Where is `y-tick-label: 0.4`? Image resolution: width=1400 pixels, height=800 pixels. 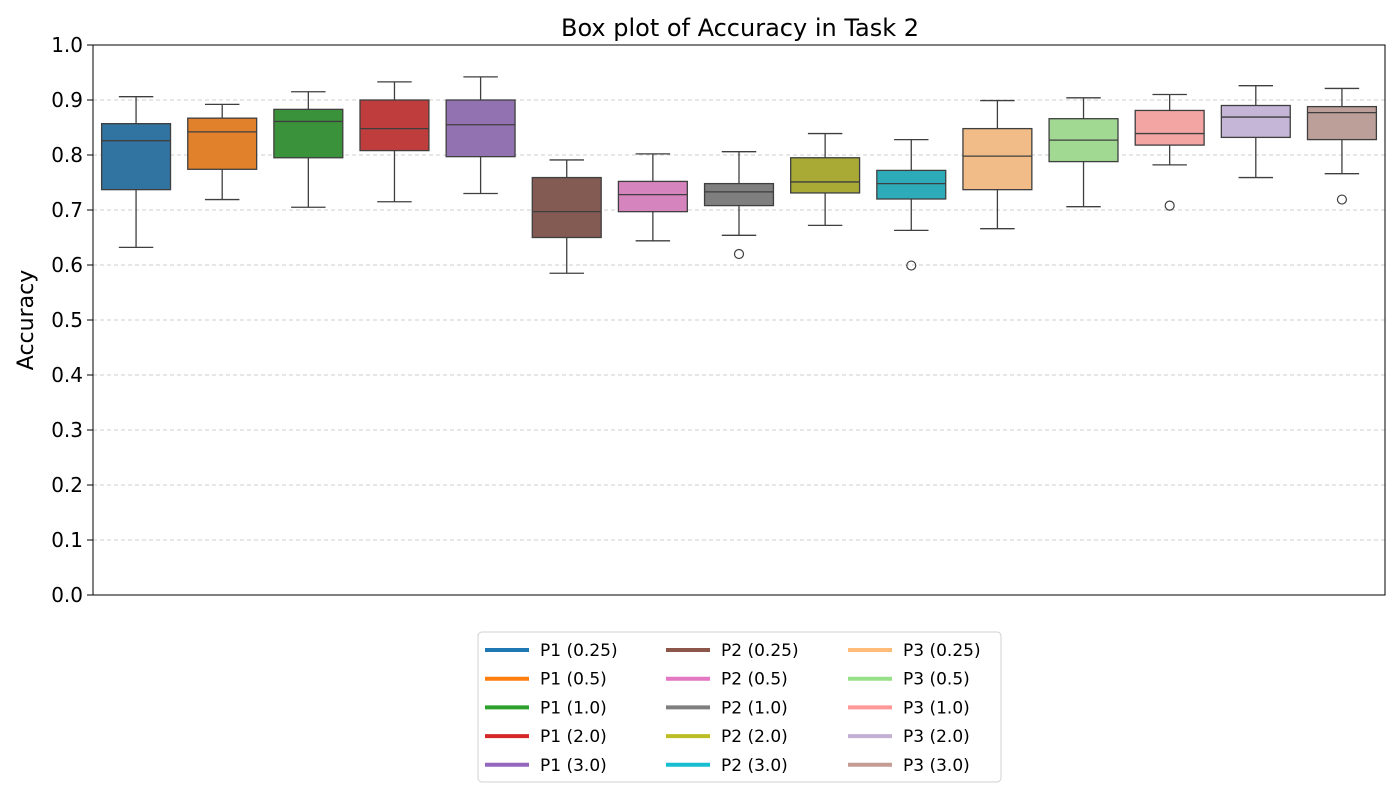
y-tick-label: 0.4 is located at coordinates (67, 375).